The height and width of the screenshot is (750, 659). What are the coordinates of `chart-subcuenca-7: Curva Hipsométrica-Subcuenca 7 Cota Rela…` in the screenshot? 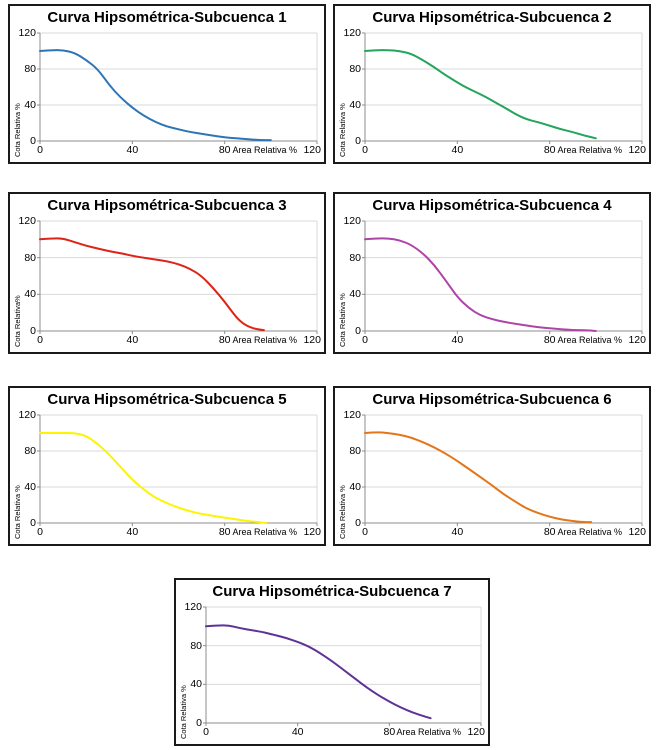 It's located at (332, 662).